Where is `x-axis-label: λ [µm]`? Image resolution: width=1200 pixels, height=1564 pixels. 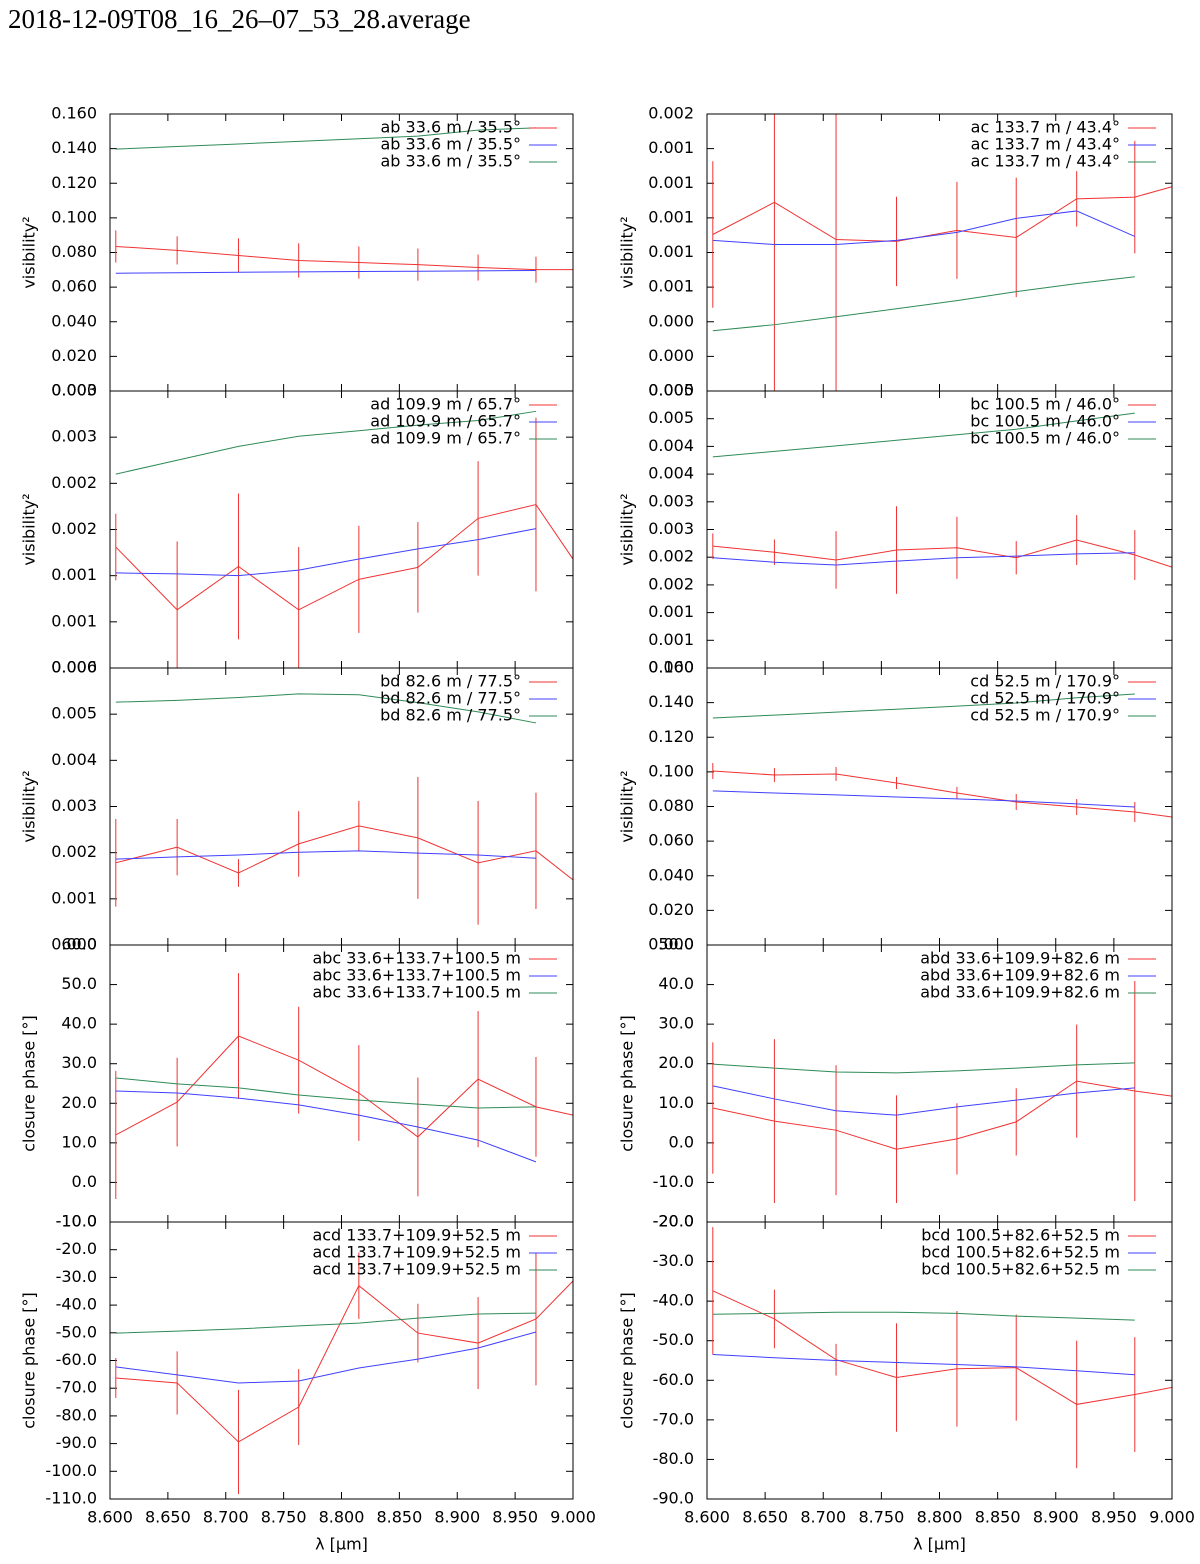 x-axis-label: λ [µm] is located at coordinates (341, 1544).